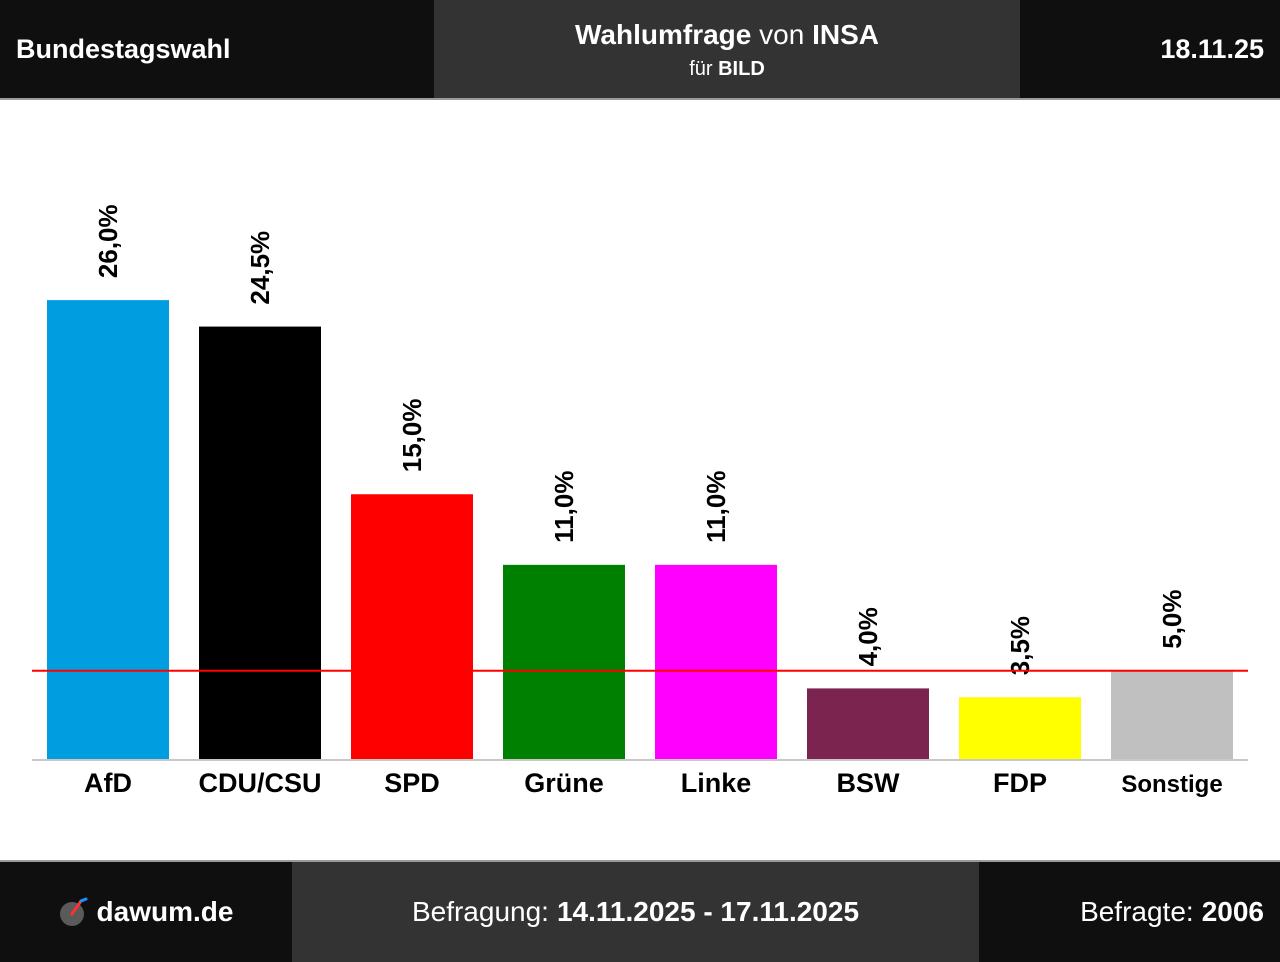  What do you see at coordinates (480, 911) in the screenshot?
I see `survey-period-label: Befragung:` at bounding box center [480, 911].